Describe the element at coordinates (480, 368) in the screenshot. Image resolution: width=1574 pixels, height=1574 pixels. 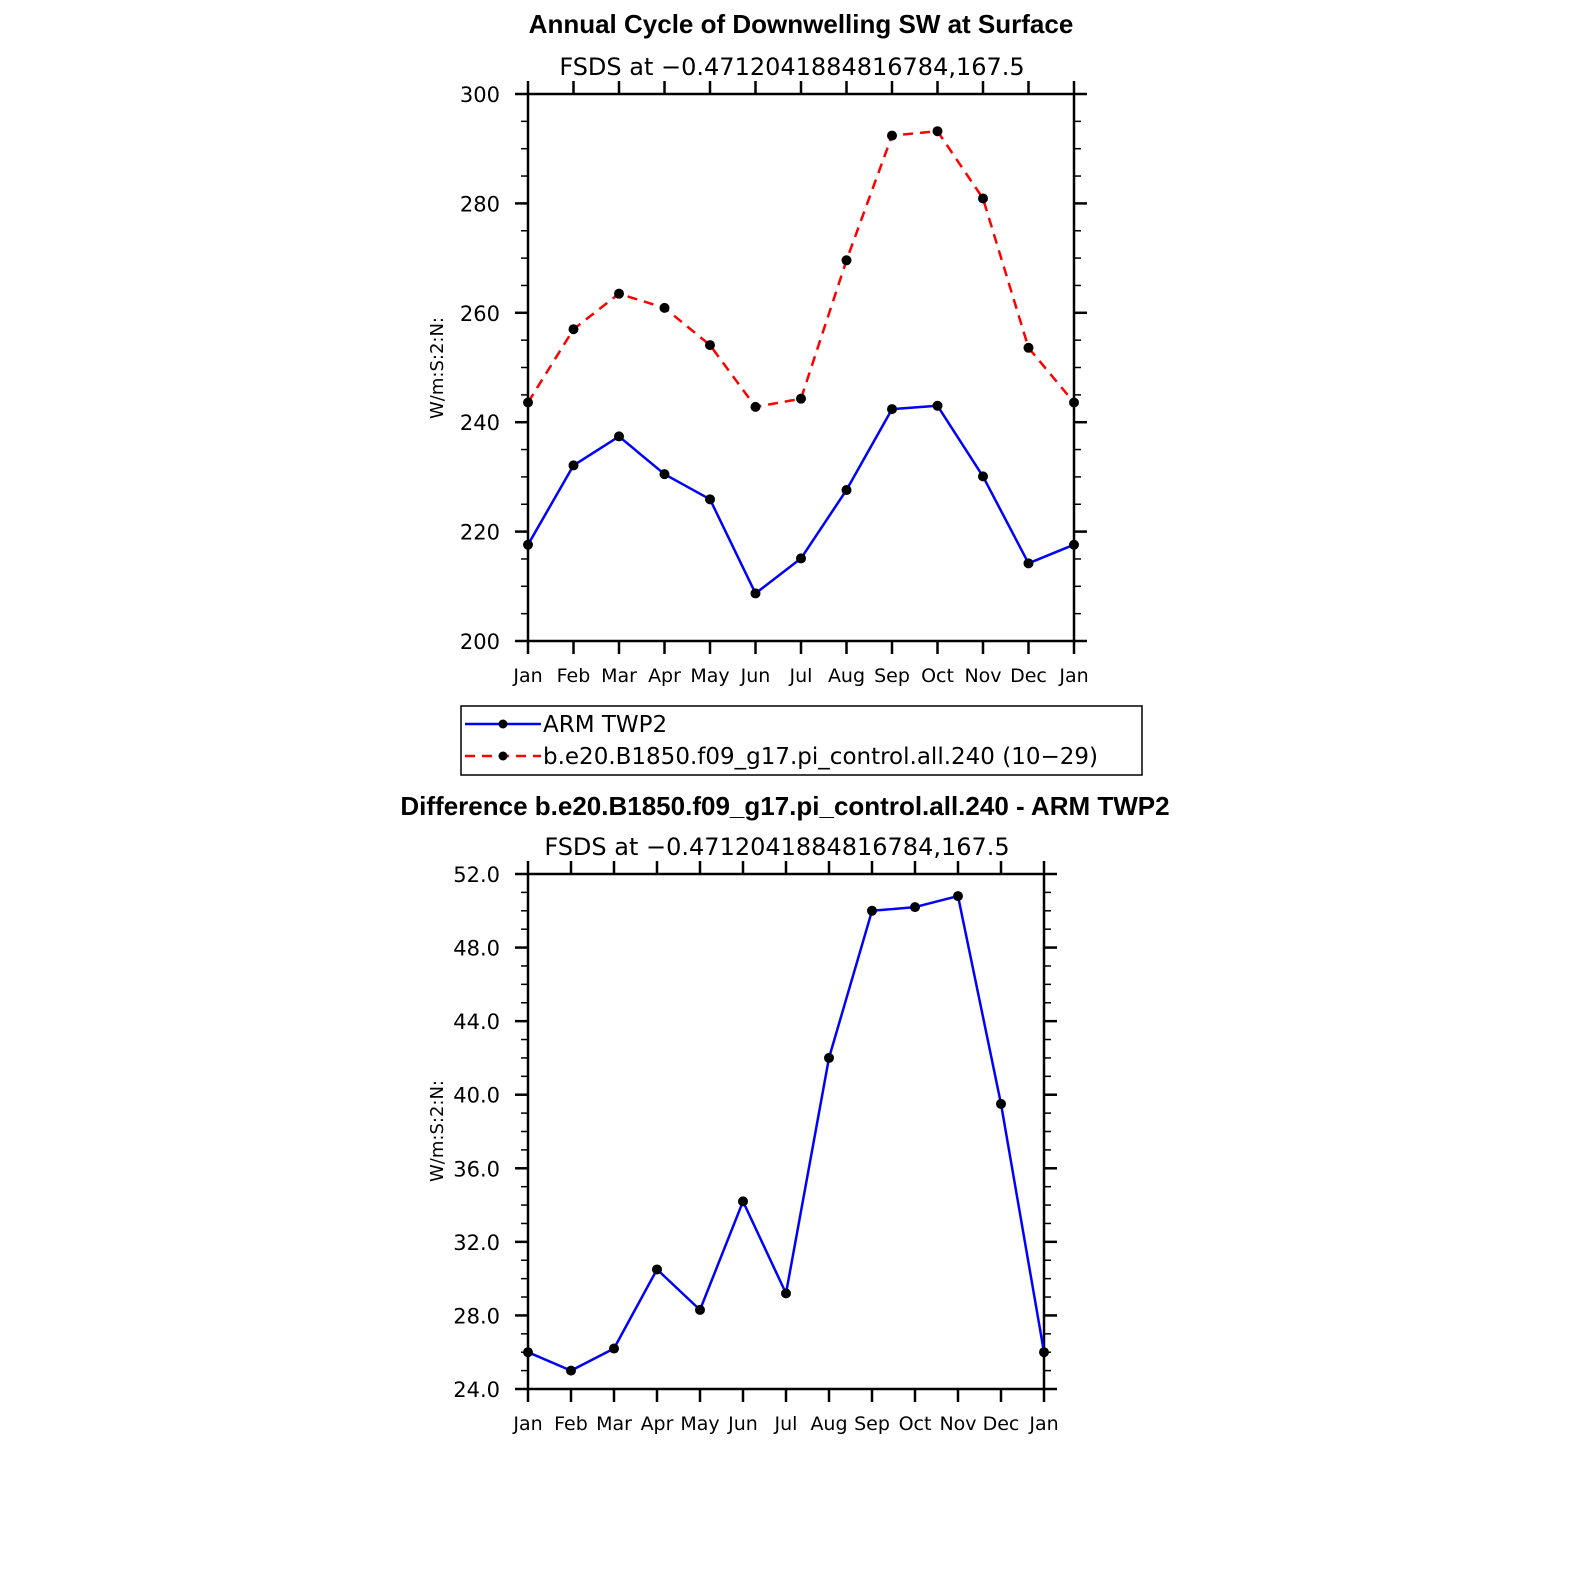
I see `y-tick-labels: 200 220 240 260 280 300` at that location.